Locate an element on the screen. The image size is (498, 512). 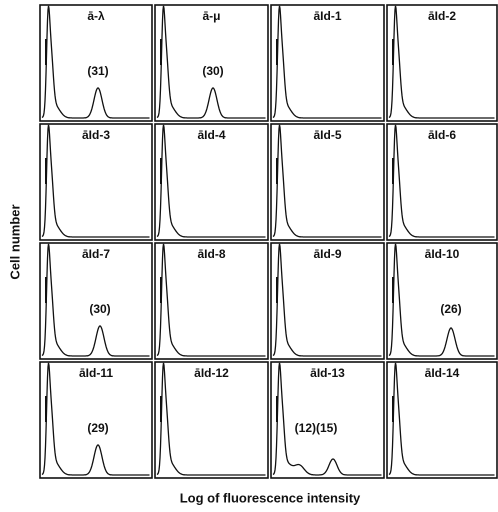
panel-label: āId-14 is located at coordinates (442, 373).